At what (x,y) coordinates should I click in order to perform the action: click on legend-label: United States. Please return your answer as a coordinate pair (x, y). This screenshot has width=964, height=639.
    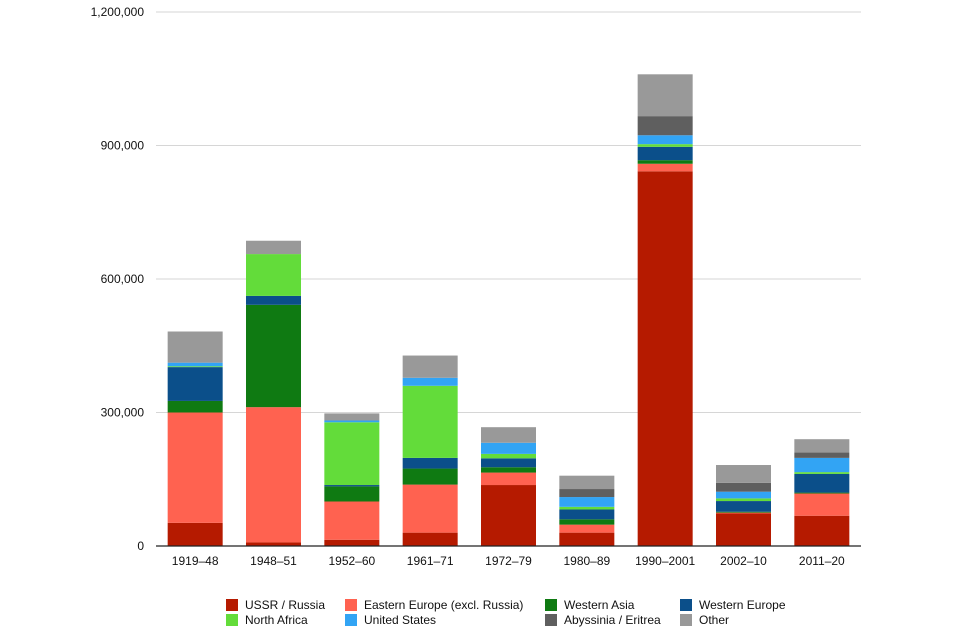
    Looking at the image, I should click on (400, 620).